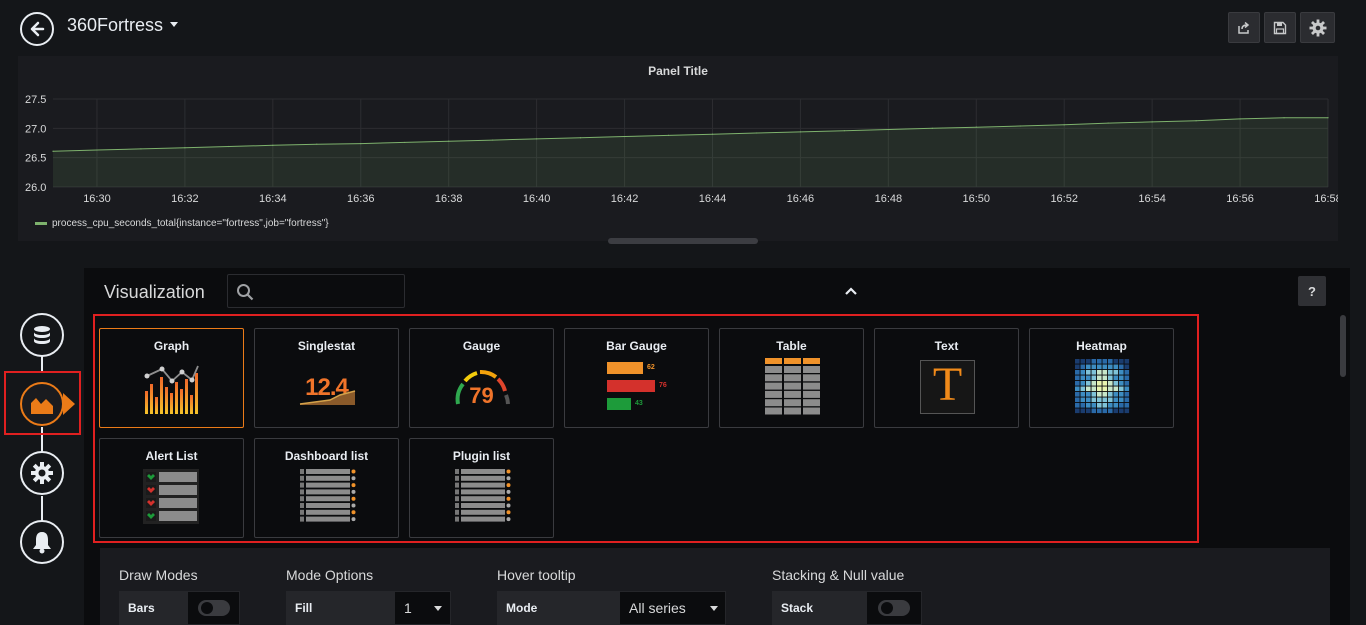 The width and height of the screenshot is (1366, 625). Describe the element at coordinates (171, 488) in the screenshot. I see `viz-card-alert-list: Alert List` at that location.